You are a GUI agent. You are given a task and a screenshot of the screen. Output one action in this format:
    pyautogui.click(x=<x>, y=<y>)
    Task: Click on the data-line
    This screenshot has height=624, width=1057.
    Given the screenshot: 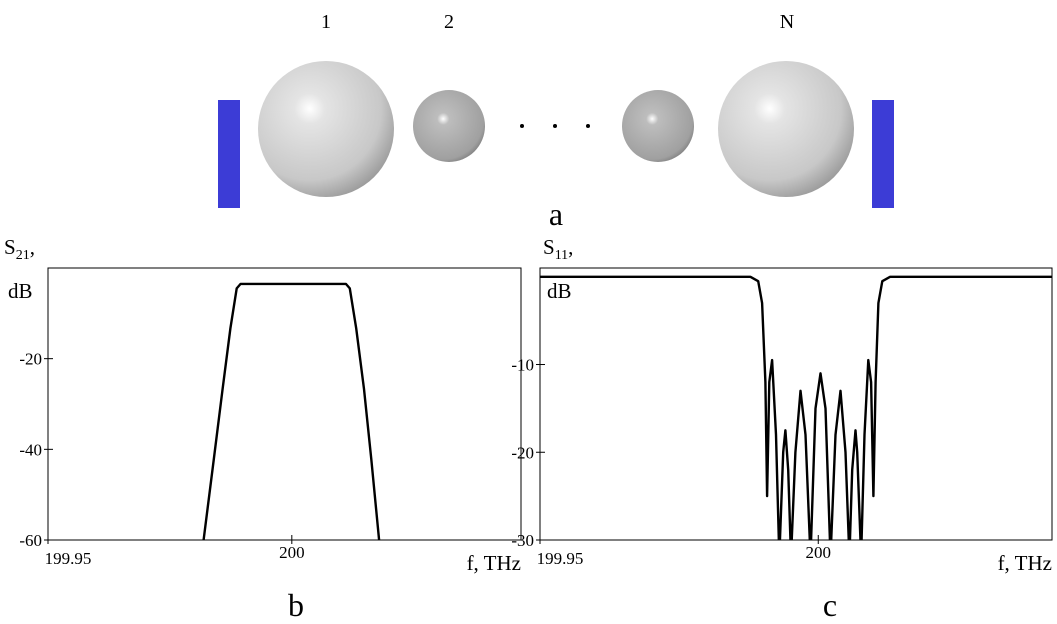 What is the action you would take?
    pyautogui.click(x=291, y=411)
    